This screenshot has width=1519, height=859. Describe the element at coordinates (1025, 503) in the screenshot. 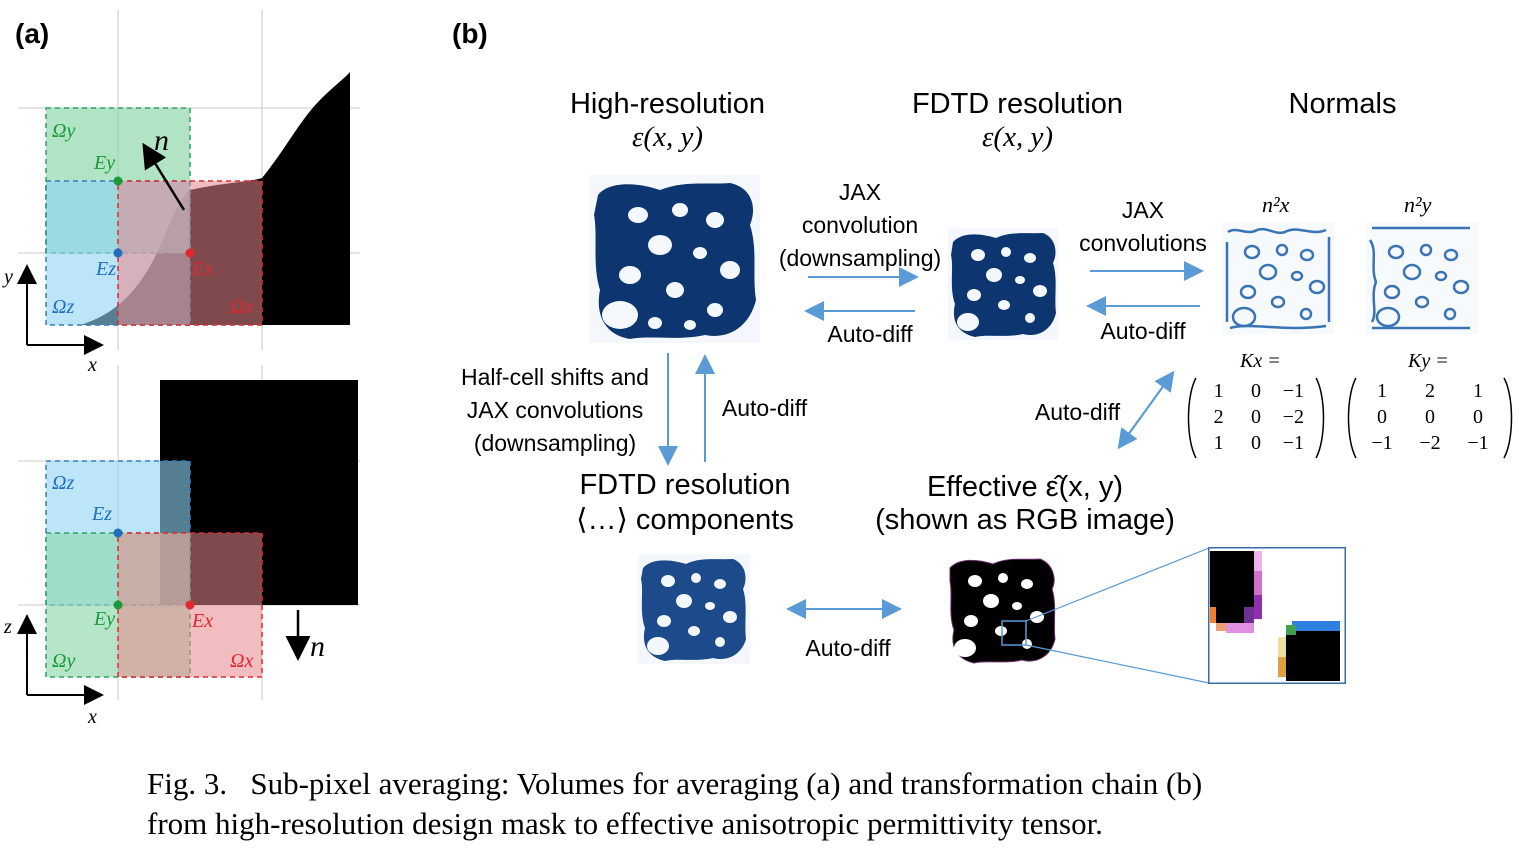

I see `effective-permittivity-title: Effective ε̂(x, y) (shown as RGB image)` at that location.